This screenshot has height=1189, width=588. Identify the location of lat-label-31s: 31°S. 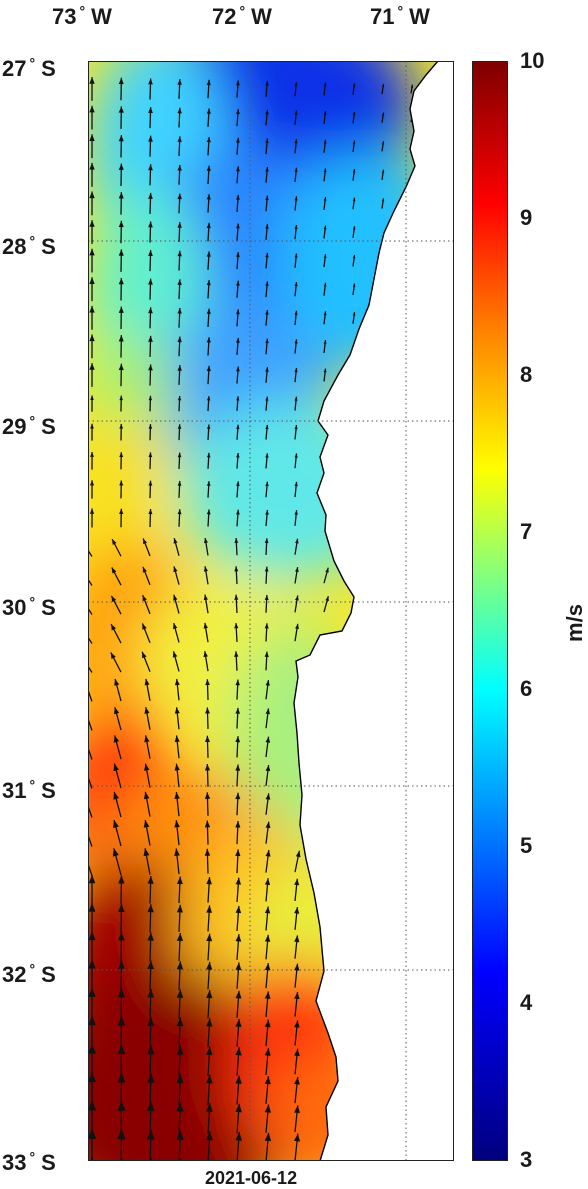
(29, 791).